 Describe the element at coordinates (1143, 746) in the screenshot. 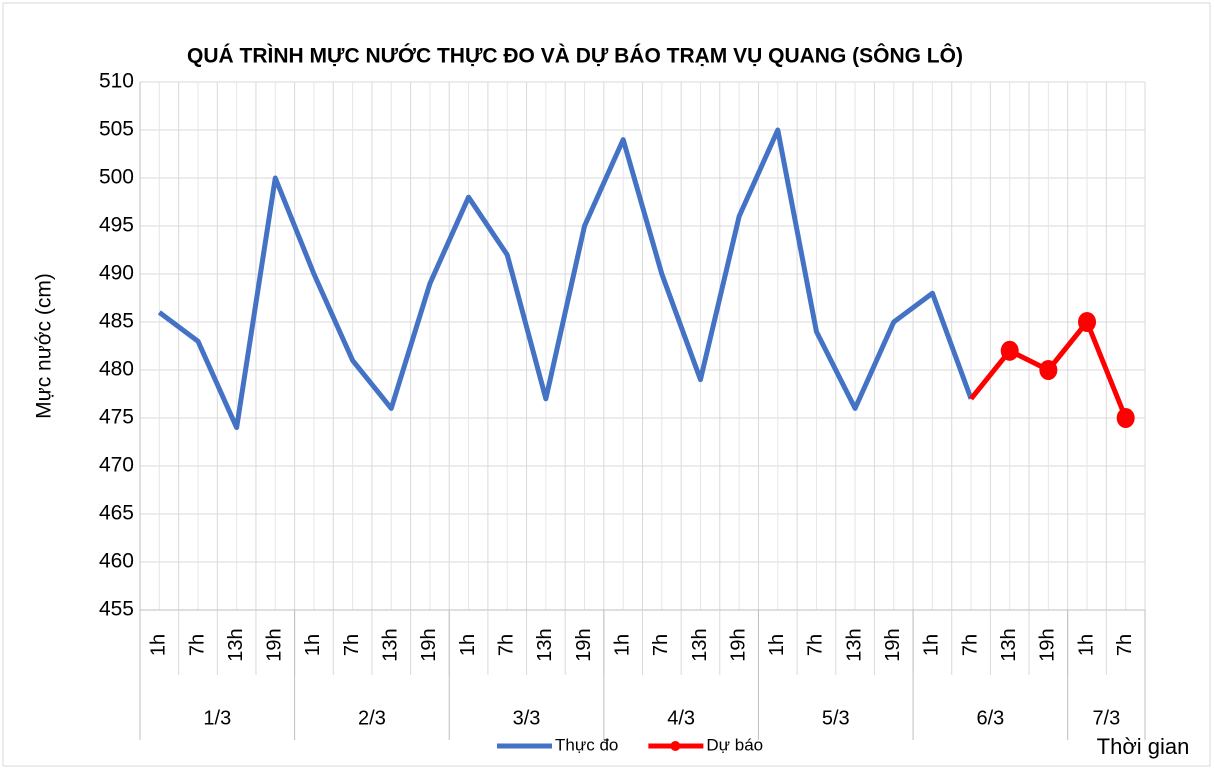

I see `x-axis-title: Thời gian` at that location.